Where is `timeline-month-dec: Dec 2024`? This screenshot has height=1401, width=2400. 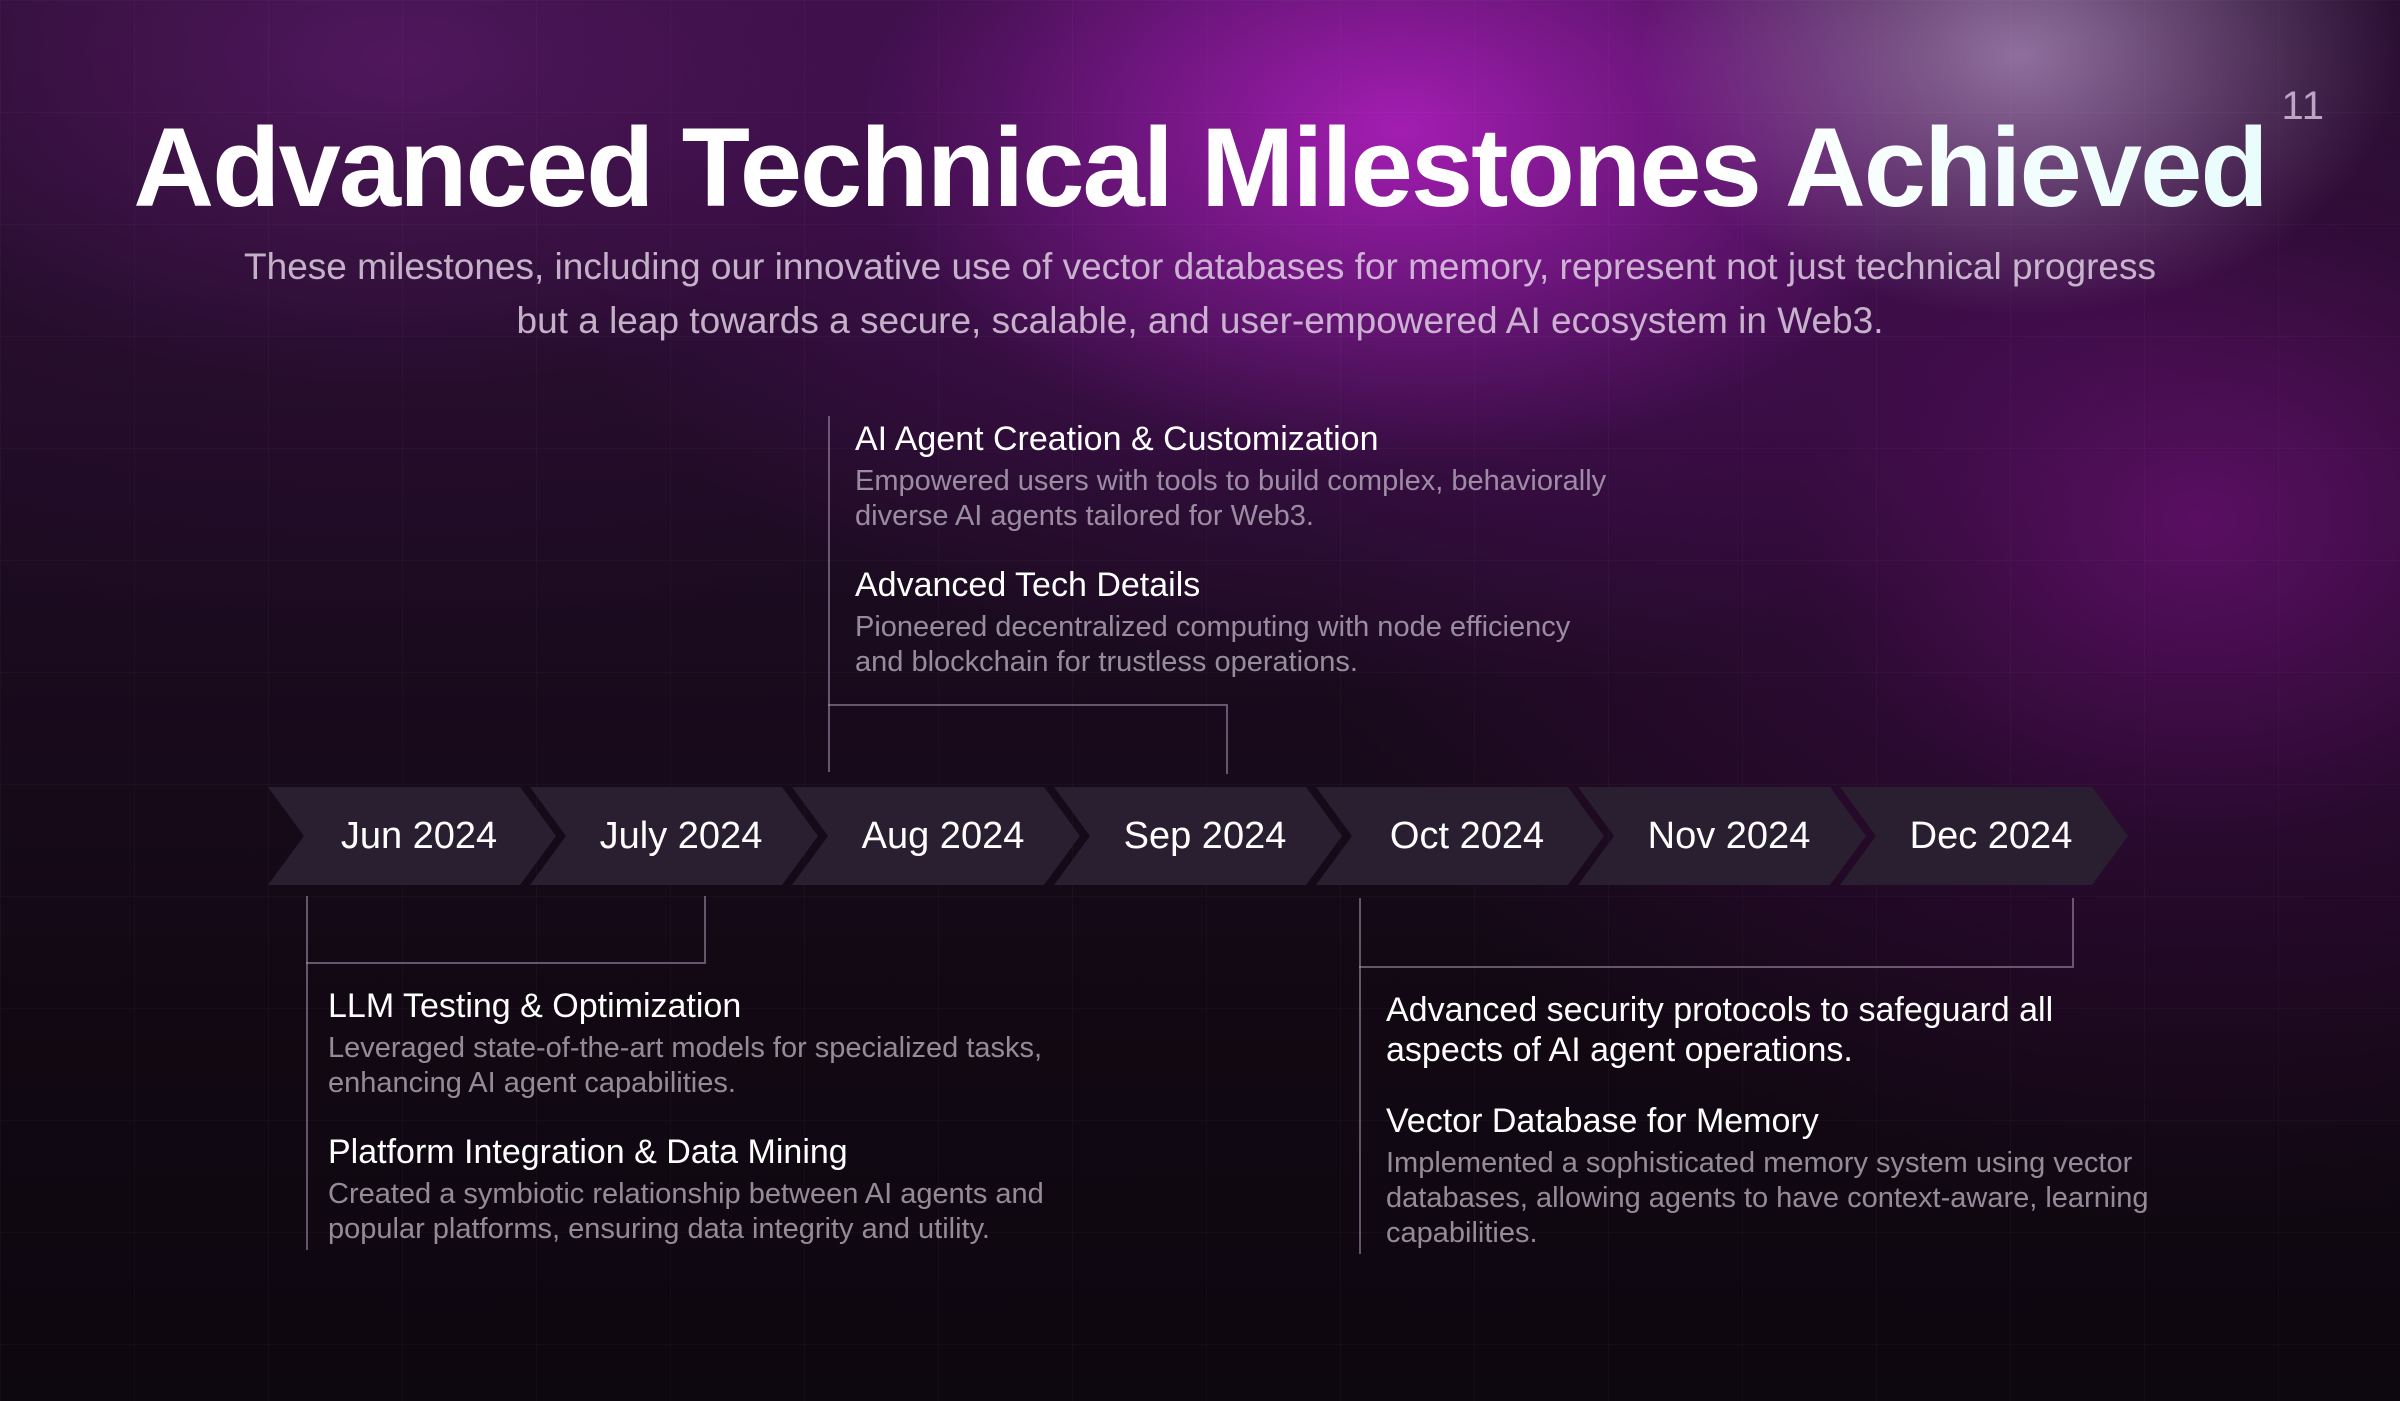 timeline-month-dec: Dec 2024 is located at coordinates (1984, 836).